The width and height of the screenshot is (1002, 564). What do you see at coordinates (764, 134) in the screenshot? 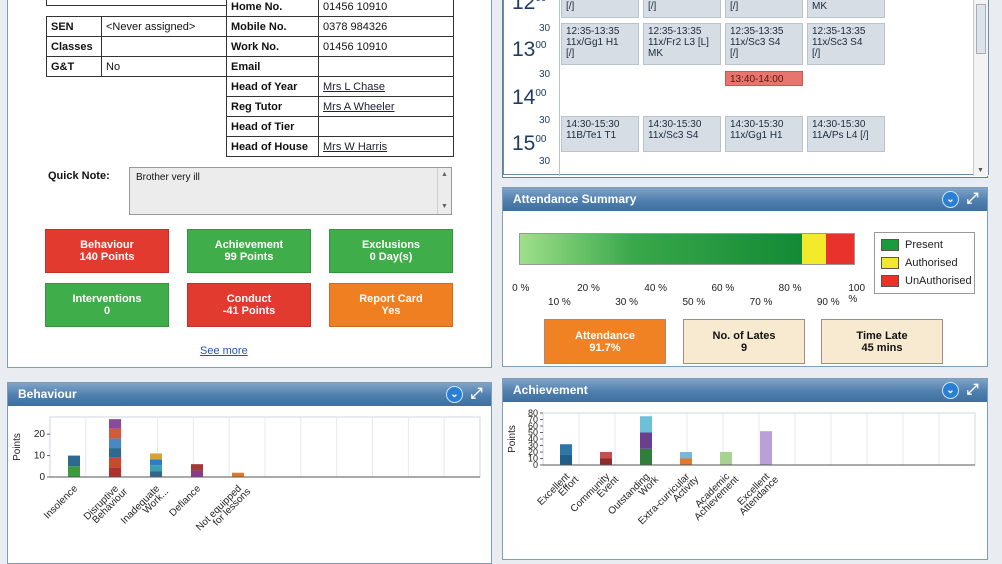
I see `lesson-cell: 14:30-15:30 11x/Gg1 H1` at bounding box center [764, 134].